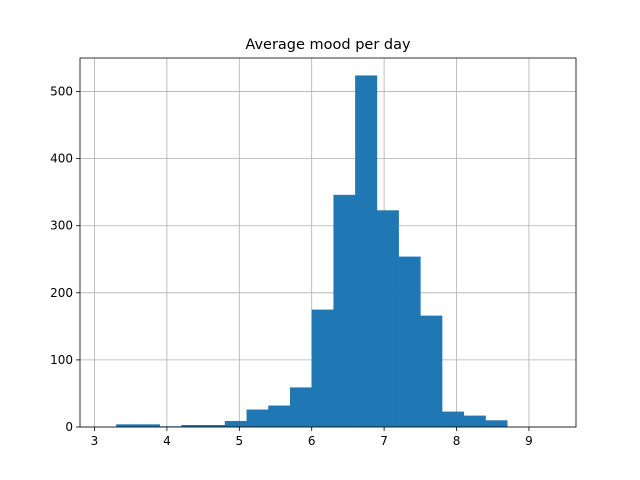 The image size is (640, 480). What do you see at coordinates (239, 441) in the screenshot?
I see `x-tick-label: 5` at bounding box center [239, 441].